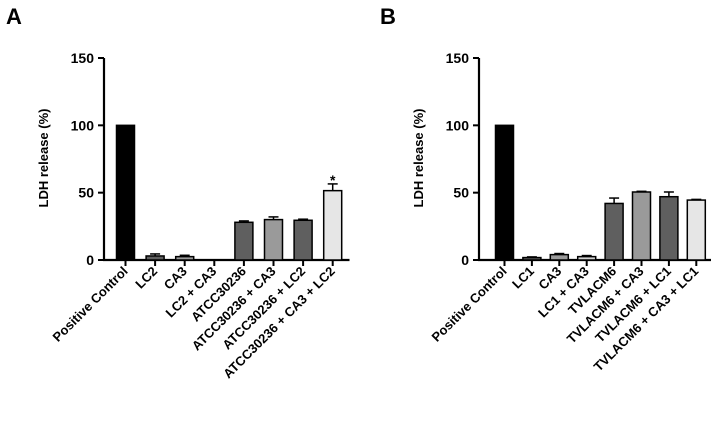 The image size is (711, 423). Describe the element at coordinates (523, 278) in the screenshot. I see `x-tick-label: LC1` at that location.